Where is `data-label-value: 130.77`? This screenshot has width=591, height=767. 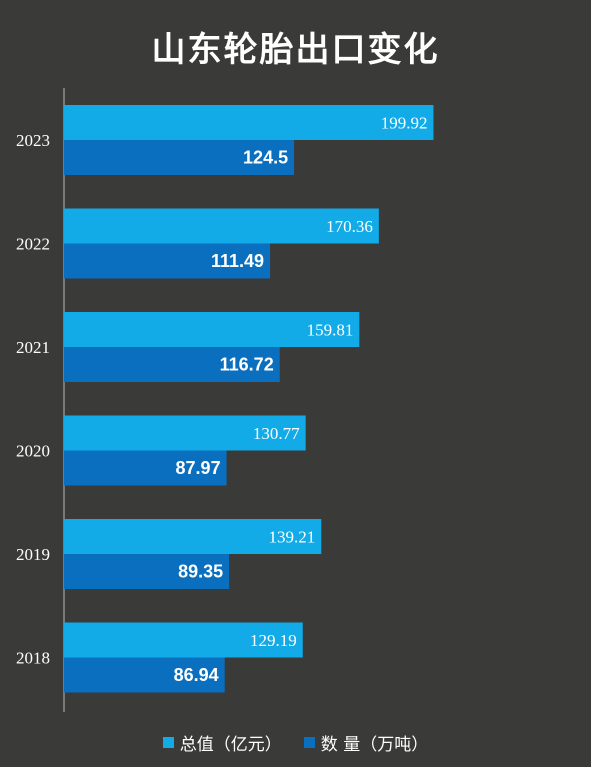 data-label-value: 130.77 is located at coordinates (276, 433).